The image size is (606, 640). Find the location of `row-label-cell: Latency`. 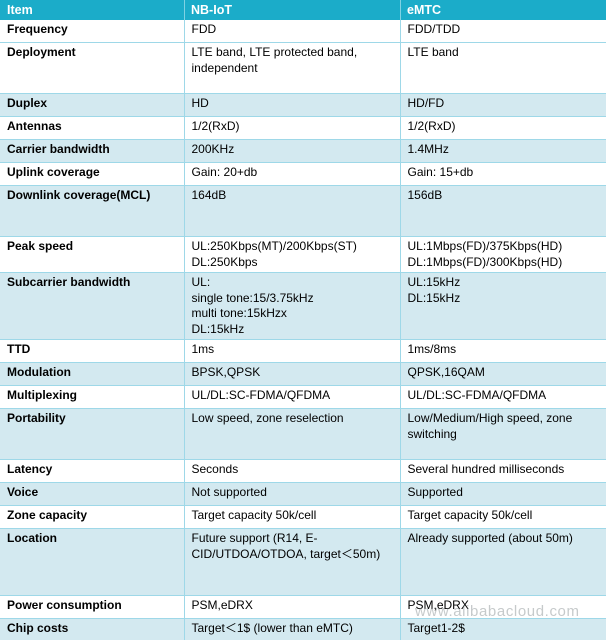

row-label-cell: Latency is located at coordinates (92, 471).